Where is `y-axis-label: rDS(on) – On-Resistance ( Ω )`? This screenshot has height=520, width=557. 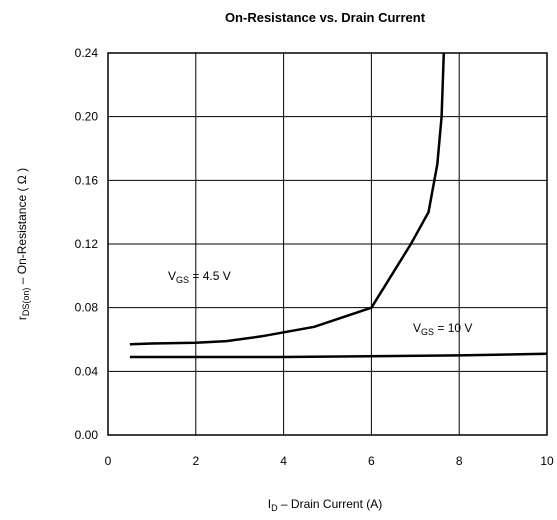 y-axis-label: rDS(on) – On-Resistance ( Ω ) is located at coordinates (23, 244).